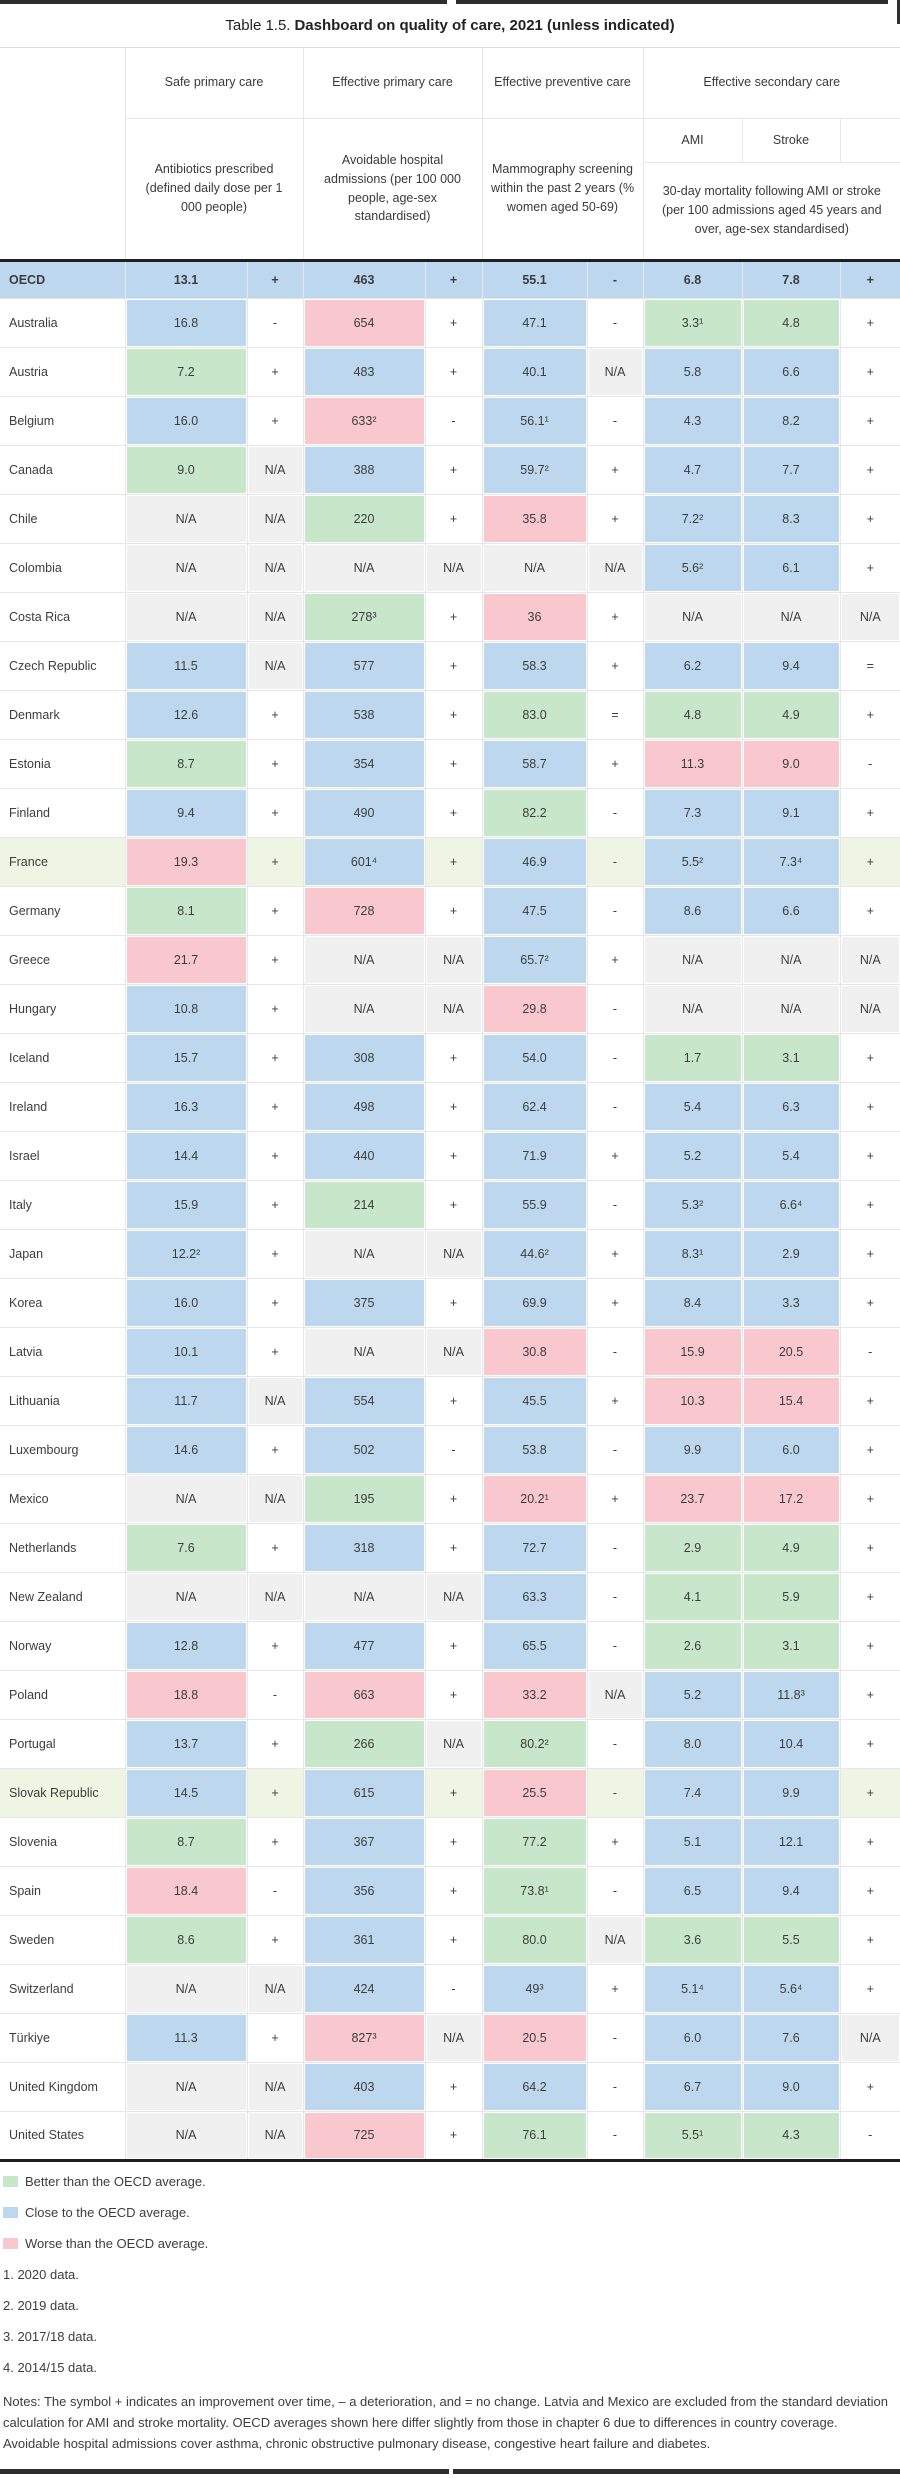 The width and height of the screenshot is (900, 2478). Describe the element at coordinates (186, 322) in the screenshot. I see `cell-value: 16.8` at that location.